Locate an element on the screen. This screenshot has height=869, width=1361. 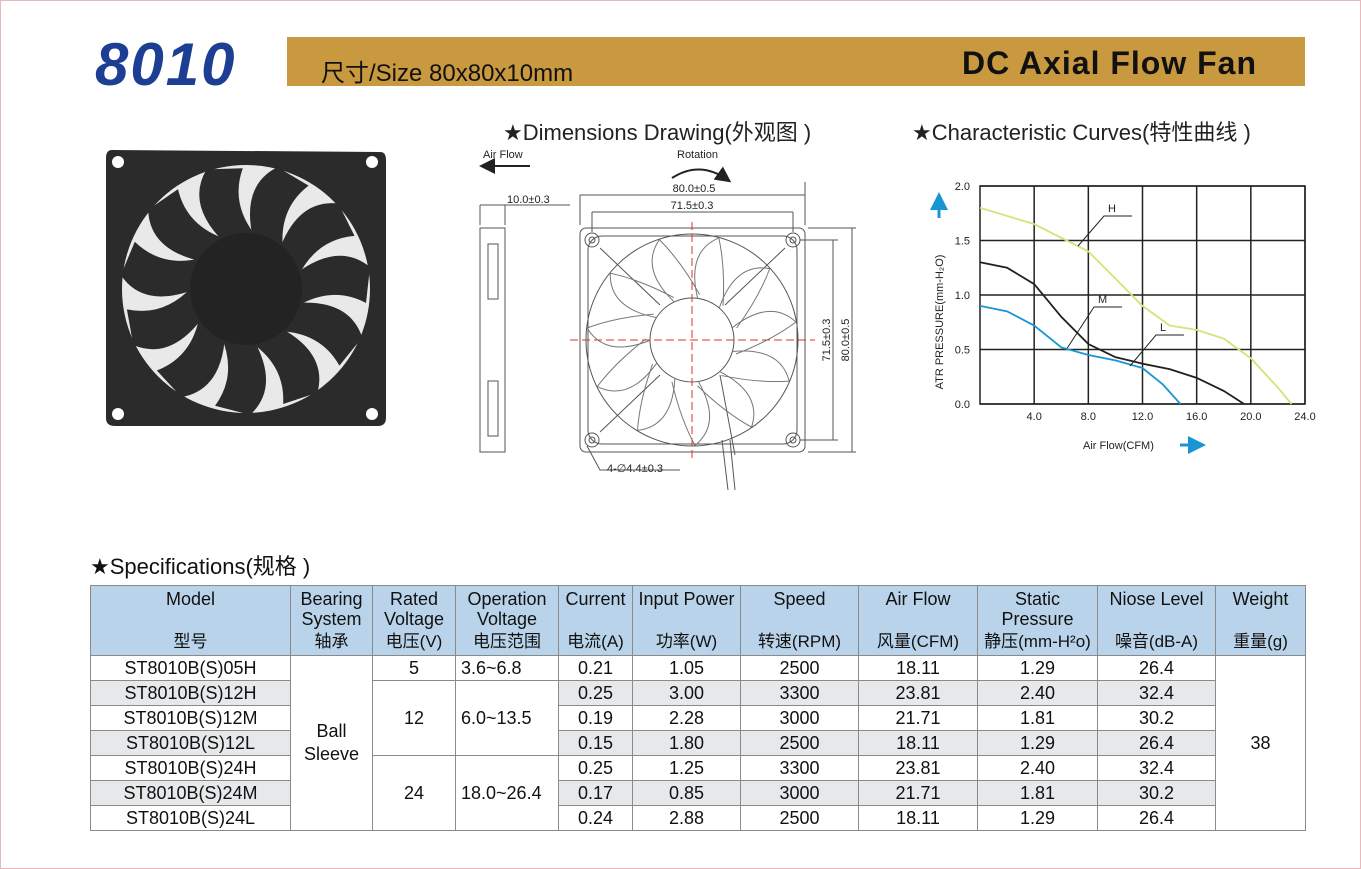
header-zh: 轴承 is located at coordinates (331, 641).